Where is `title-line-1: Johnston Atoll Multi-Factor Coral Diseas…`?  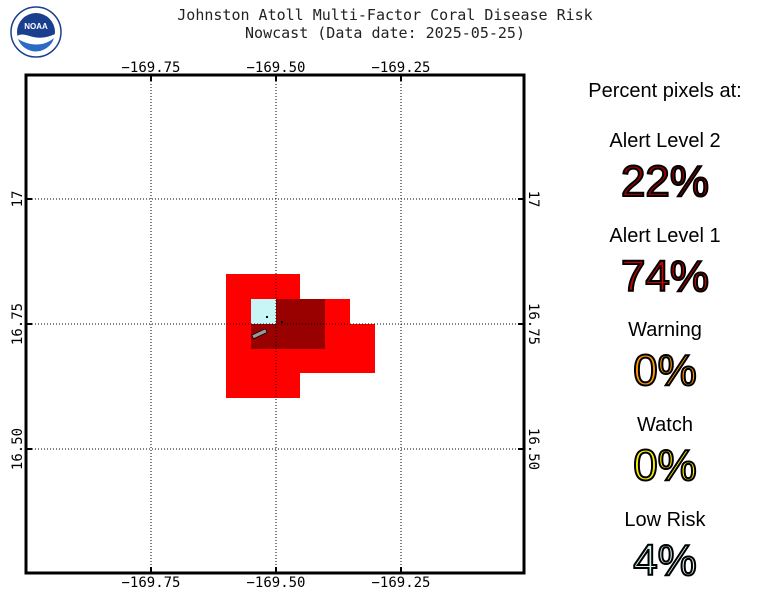 title-line-1: Johnston Atoll Multi-Factor Coral Diseas… is located at coordinates (385, 15).